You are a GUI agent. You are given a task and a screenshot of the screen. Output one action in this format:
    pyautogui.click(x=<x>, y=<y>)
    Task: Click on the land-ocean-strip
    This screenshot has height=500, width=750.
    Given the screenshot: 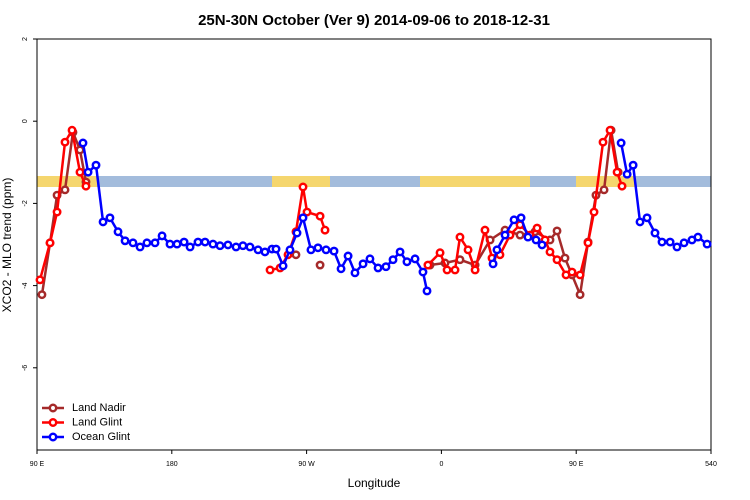 What is the action you would take?
    pyautogui.click(x=374, y=181)
    